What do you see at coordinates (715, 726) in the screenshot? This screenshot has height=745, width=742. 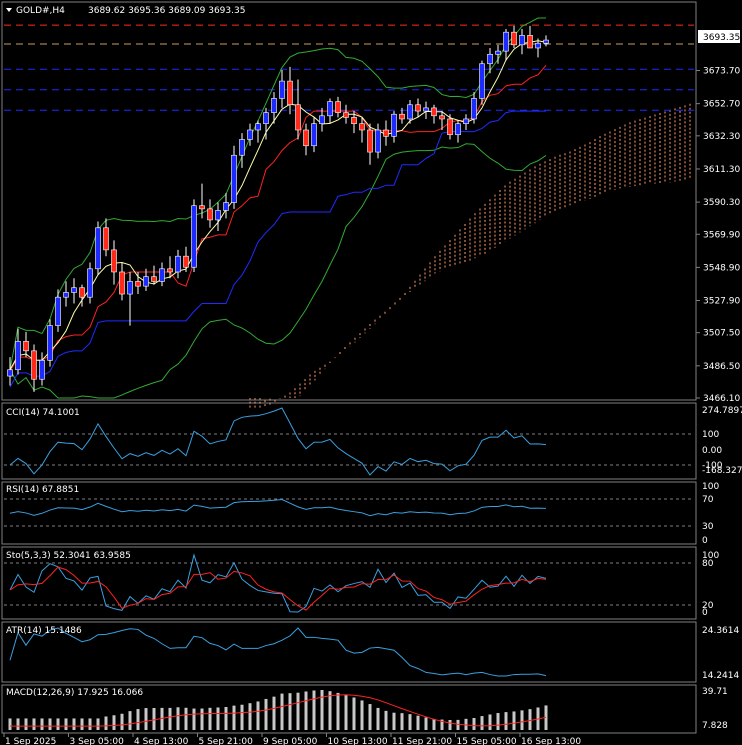 I see `pane-tick-label: 7.828` at bounding box center [715, 726].